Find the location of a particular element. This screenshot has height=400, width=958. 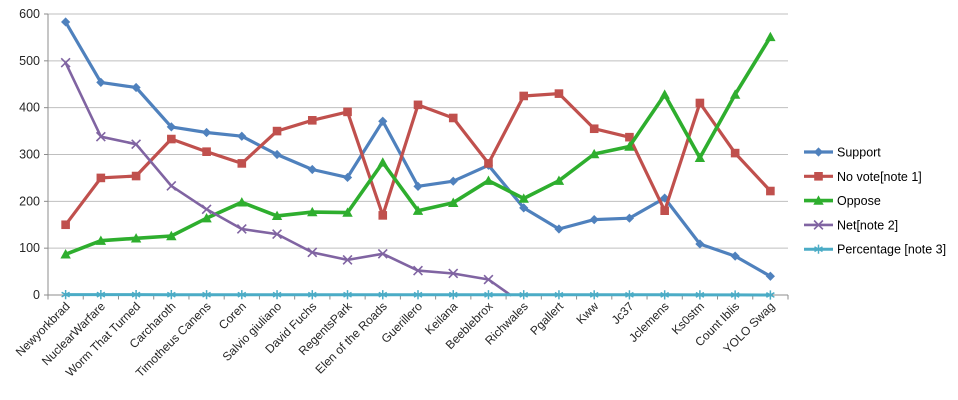

legend-label-support: Support is located at coordinates (859, 153).